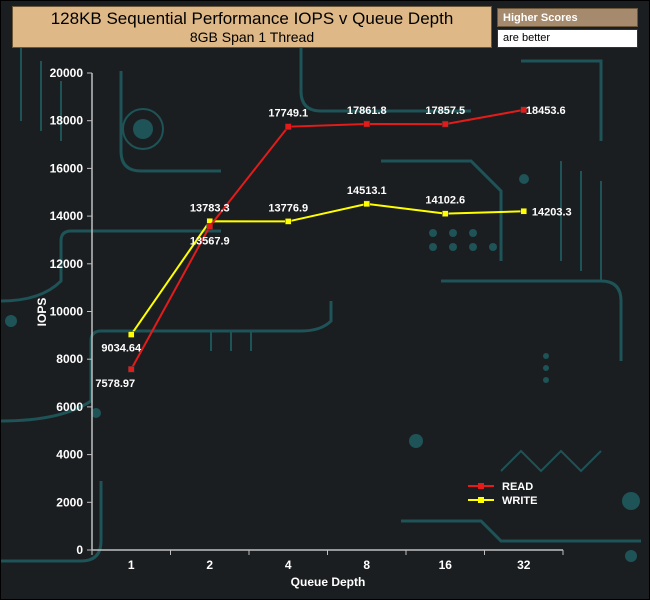 This screenshot has height=600, width=650. Describe the element at coordinates (328, 582) in the screenshot. I see `x-axis-title: Queue Depth` at that location.